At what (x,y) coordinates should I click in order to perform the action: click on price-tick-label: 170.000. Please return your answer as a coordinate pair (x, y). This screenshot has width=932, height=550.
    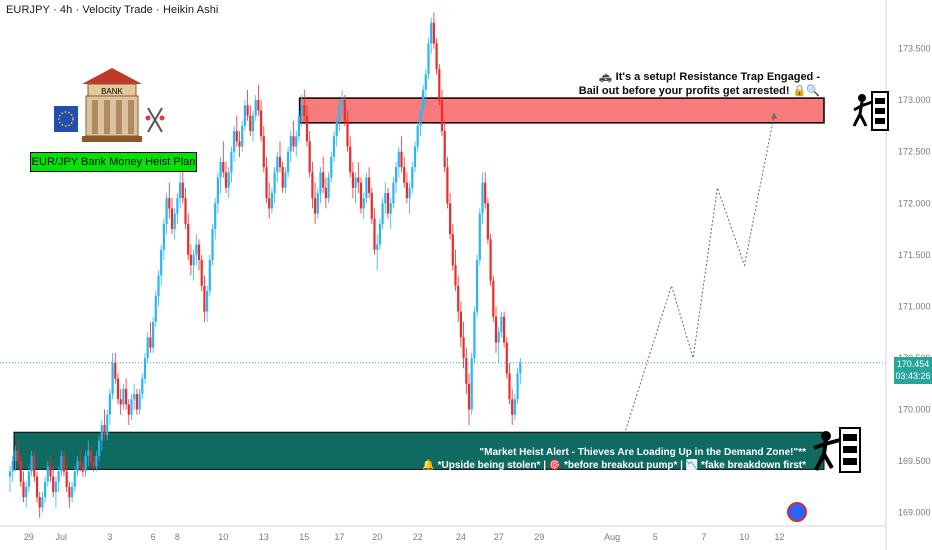
    Looking at the image, I should click on (914, 410).